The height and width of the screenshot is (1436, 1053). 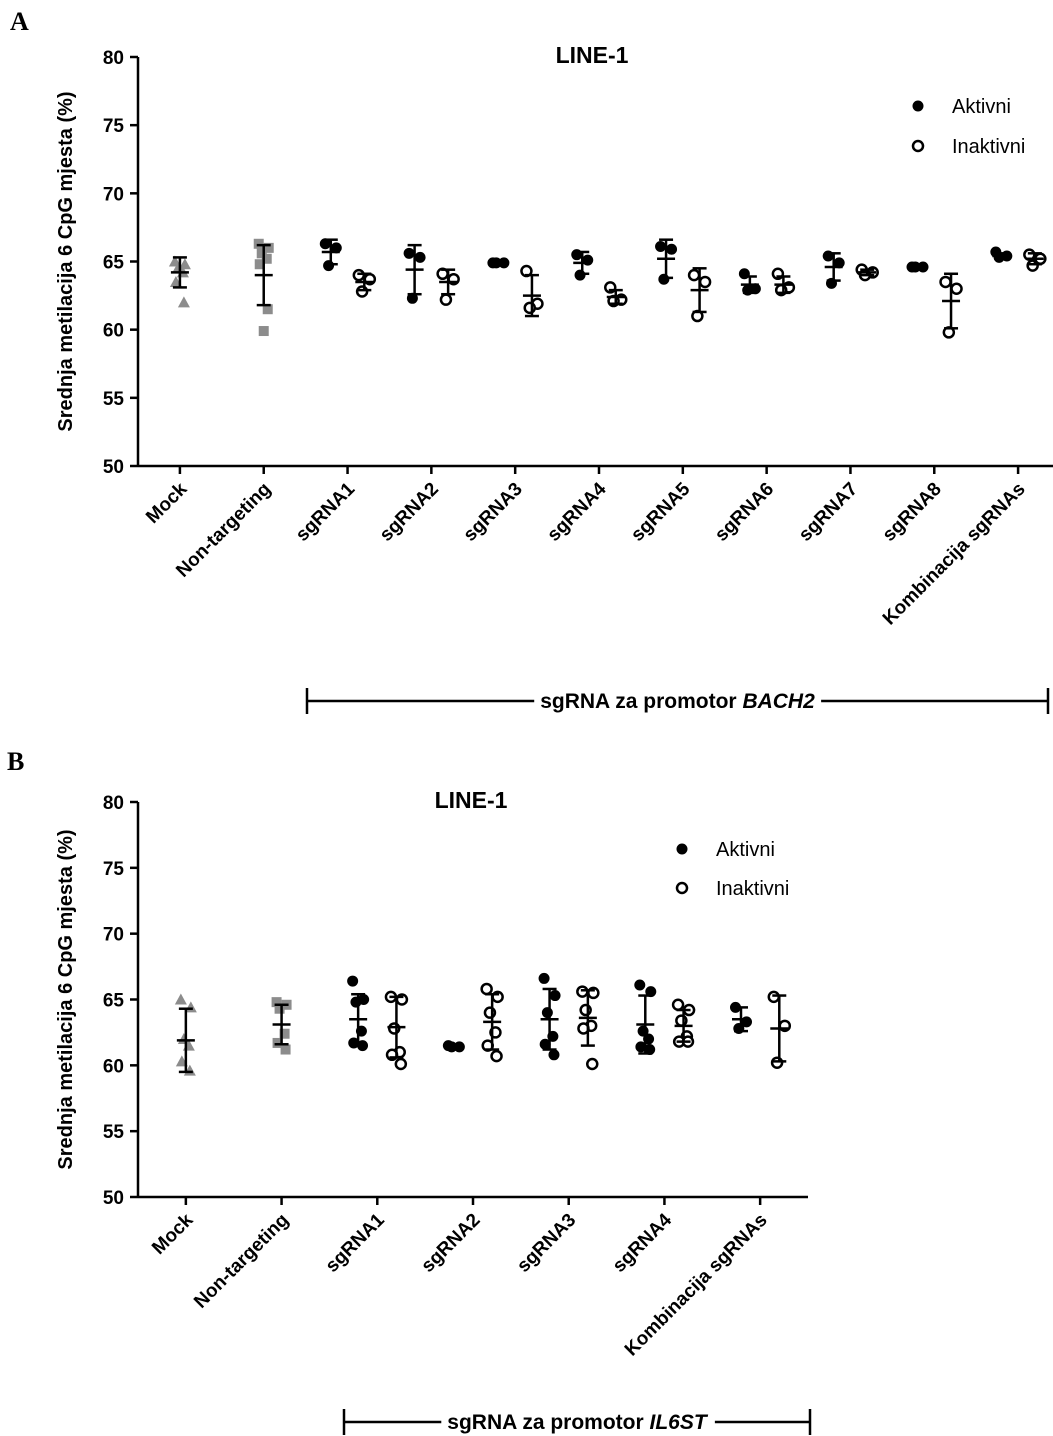 I want to click on bracket-label-gene: IL6ST, so click(x=679, y=1422).